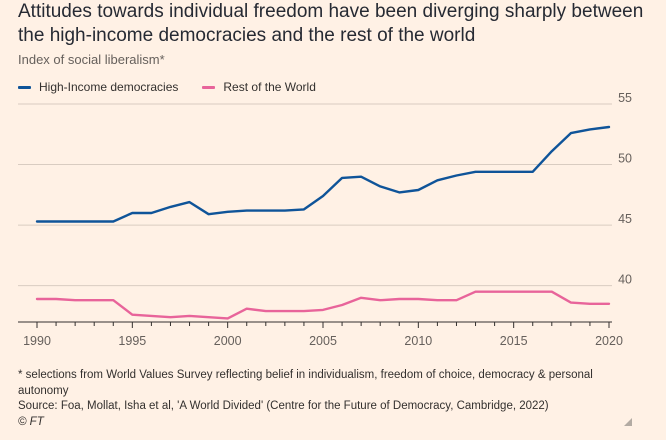 This screenshot has height=440, width=666. What do you see at coordinates (132, 341) in the screenshot?
I see `x-tick-label-1995: 1995` at bounding box center [132, 341].